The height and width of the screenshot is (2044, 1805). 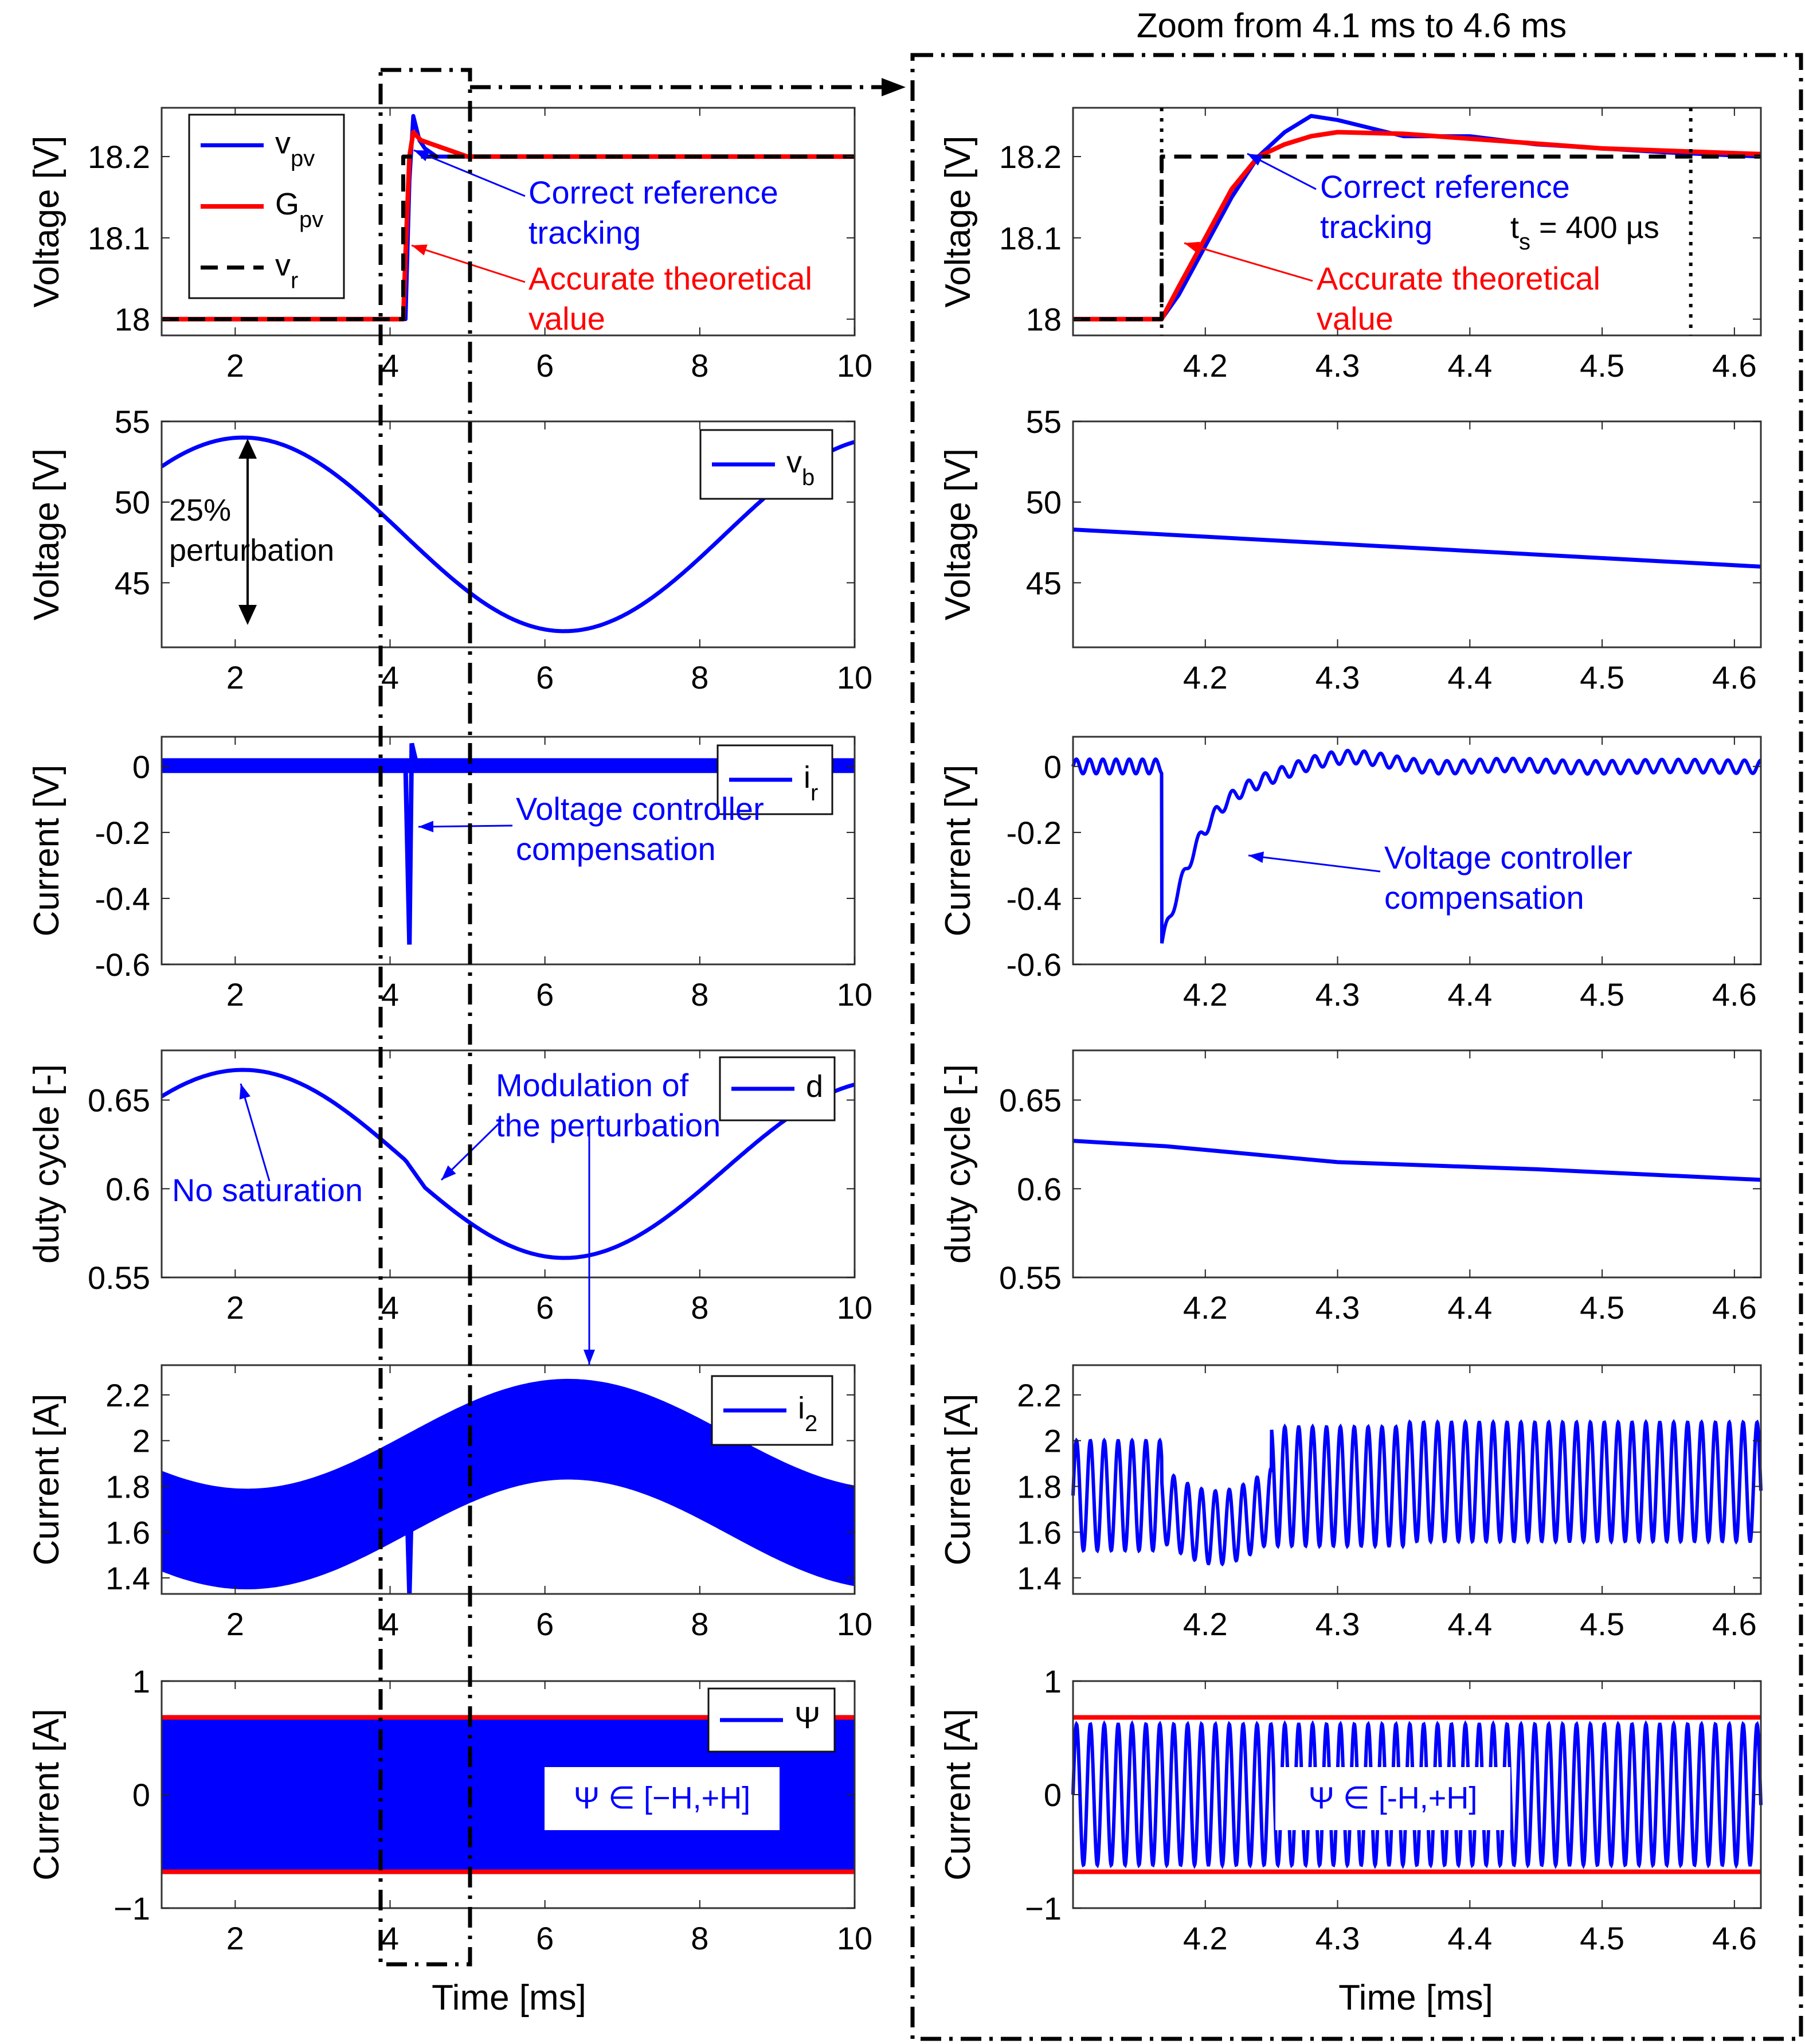 What do you see at coordinates (295, 148) in the screenshot?
I see `legend-label: vpv` at bounding box center [295, 148].